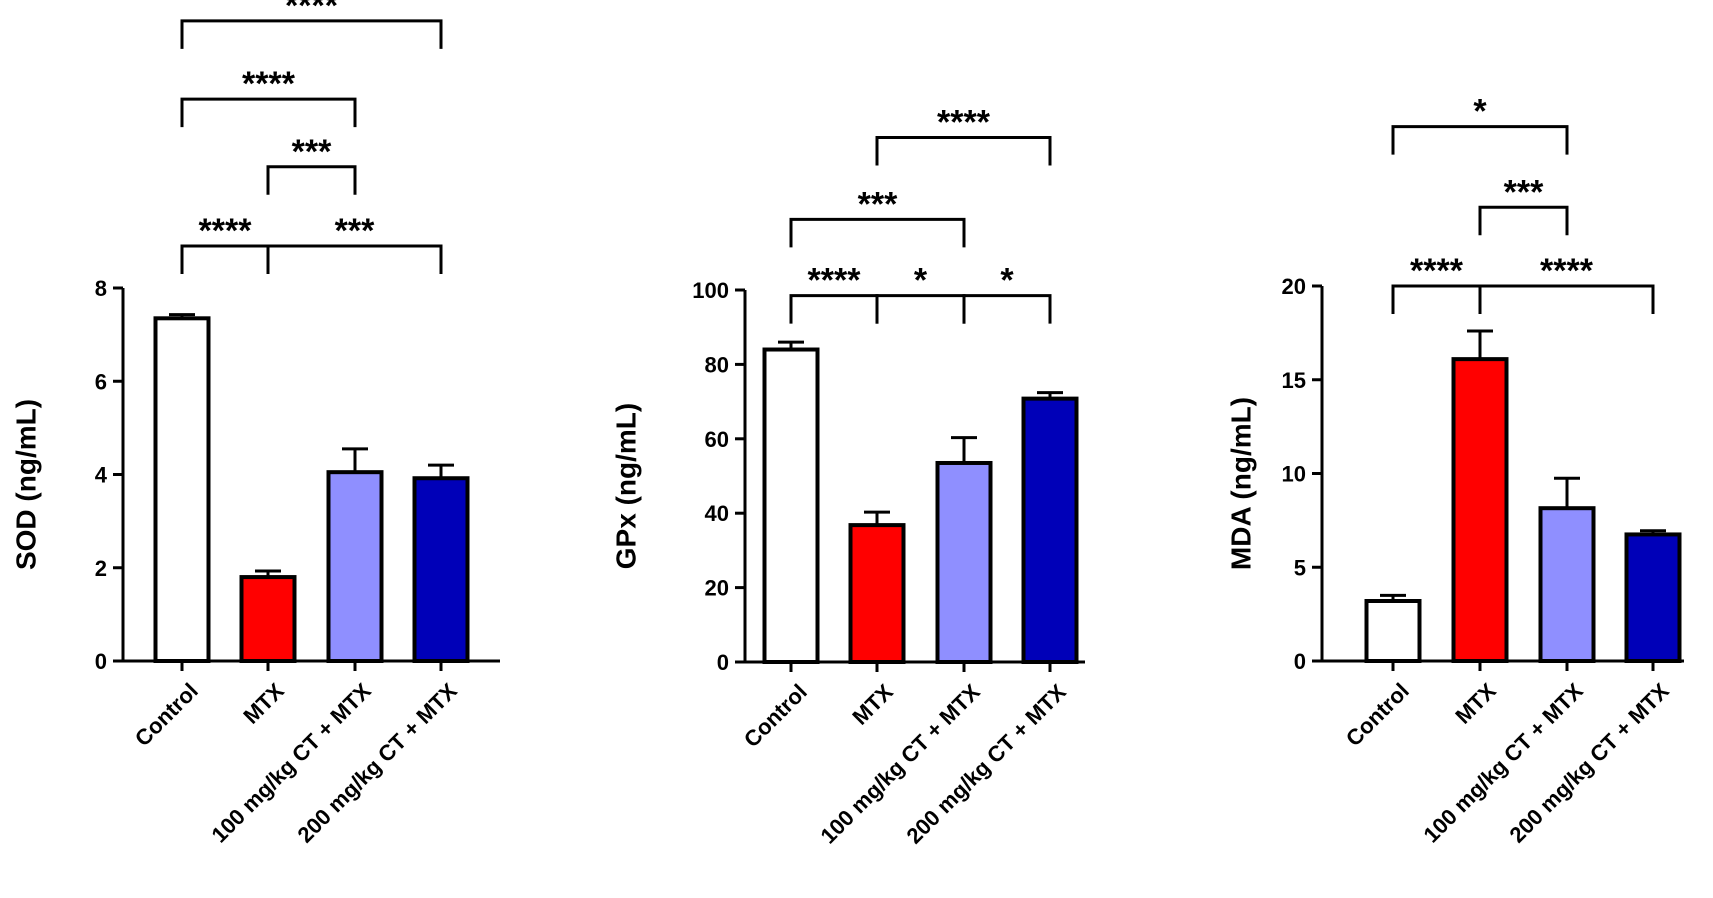 This screenshot has width=1713, height=898. I want to click on y-tick-label: 15, so click(1294, 380).